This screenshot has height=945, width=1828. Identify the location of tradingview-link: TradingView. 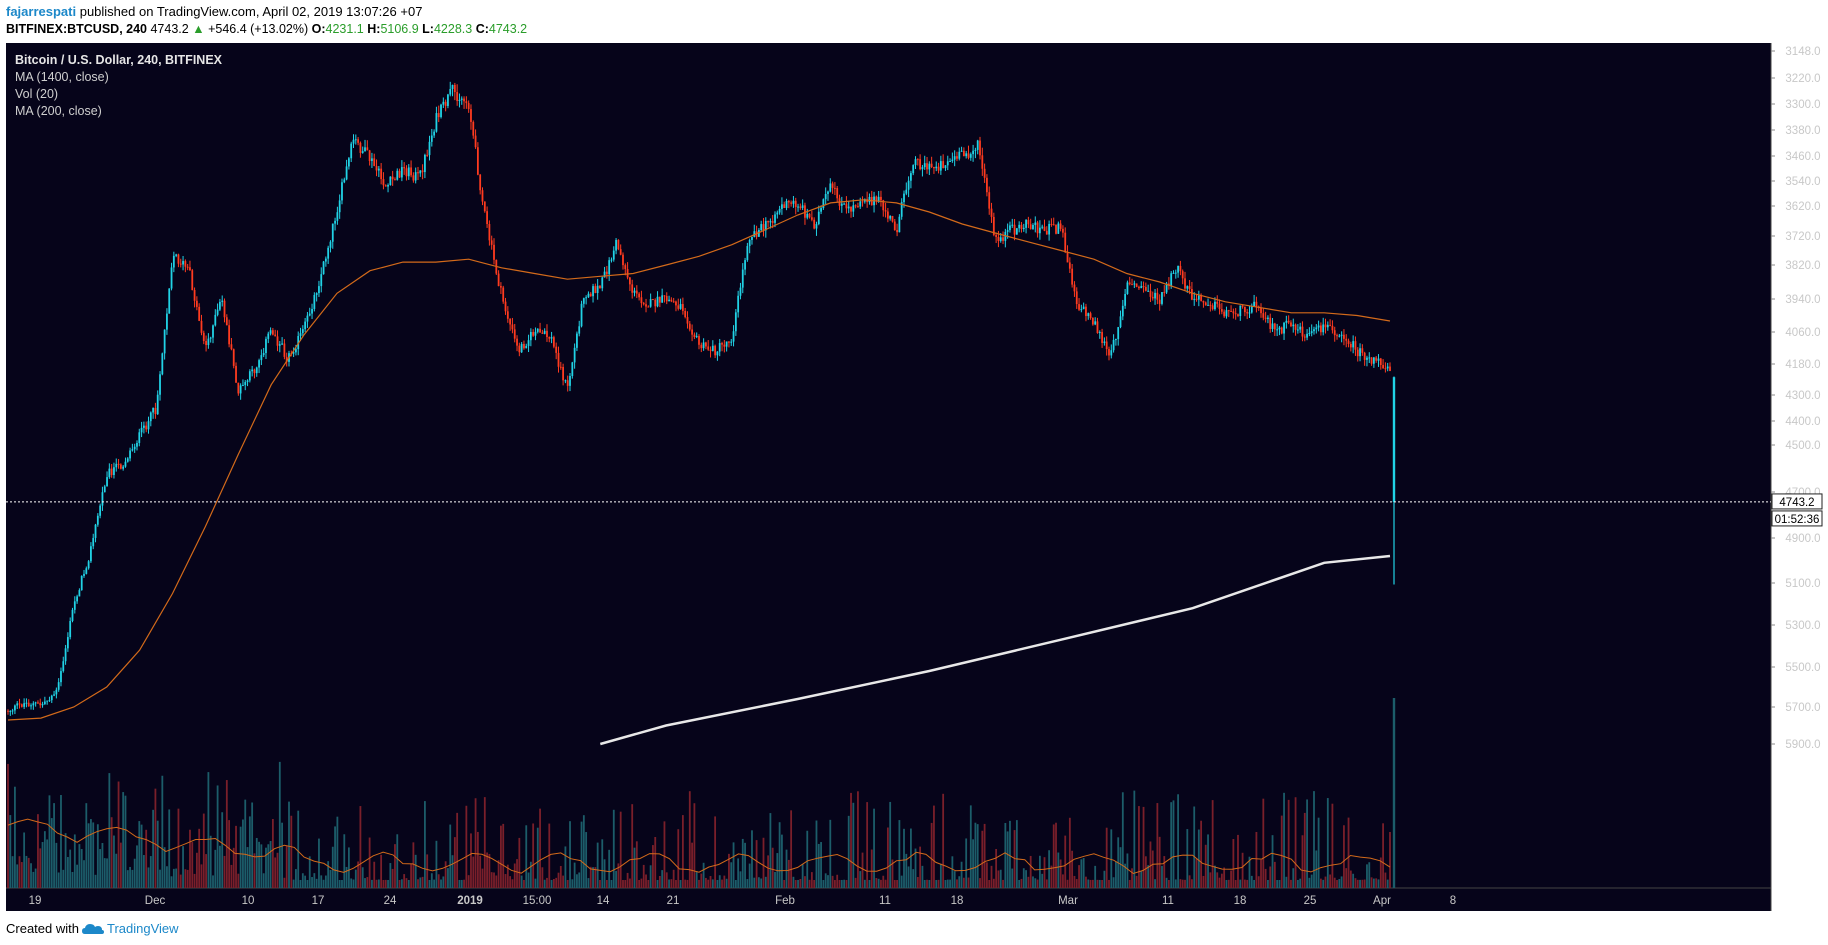
(130, 928).